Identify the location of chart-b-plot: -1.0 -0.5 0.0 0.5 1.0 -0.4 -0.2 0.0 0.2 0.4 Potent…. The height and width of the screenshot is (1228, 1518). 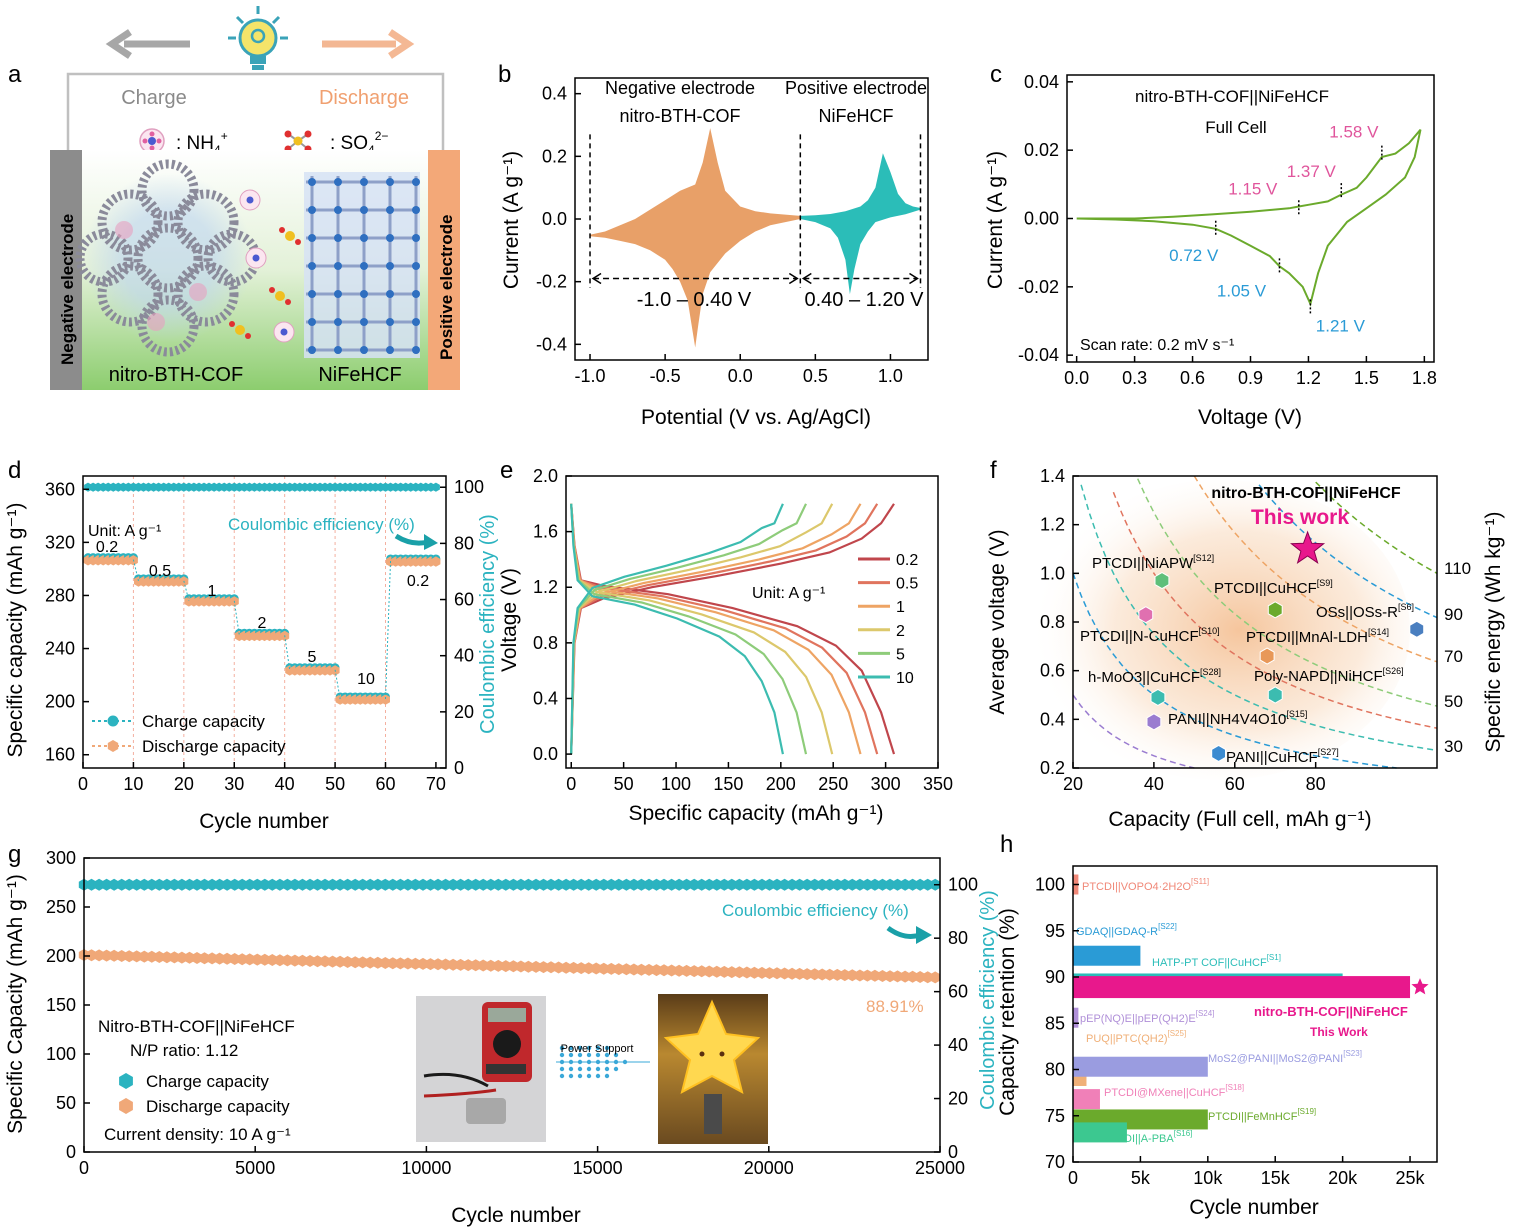
(714, 253).